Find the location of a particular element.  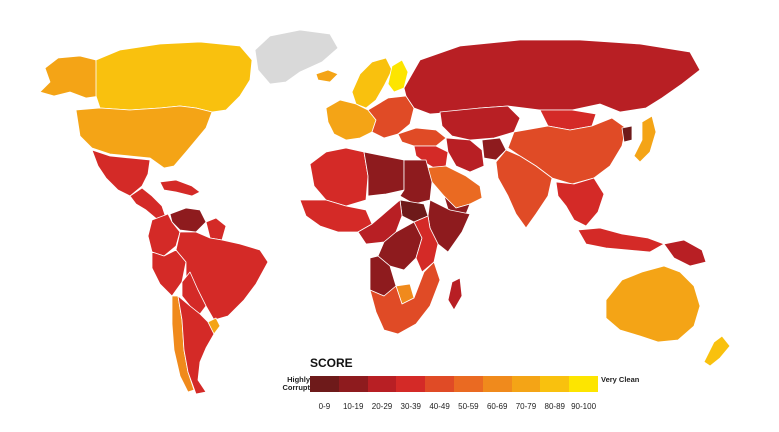

region-southeast-asia is located at coordinates (580, 202).